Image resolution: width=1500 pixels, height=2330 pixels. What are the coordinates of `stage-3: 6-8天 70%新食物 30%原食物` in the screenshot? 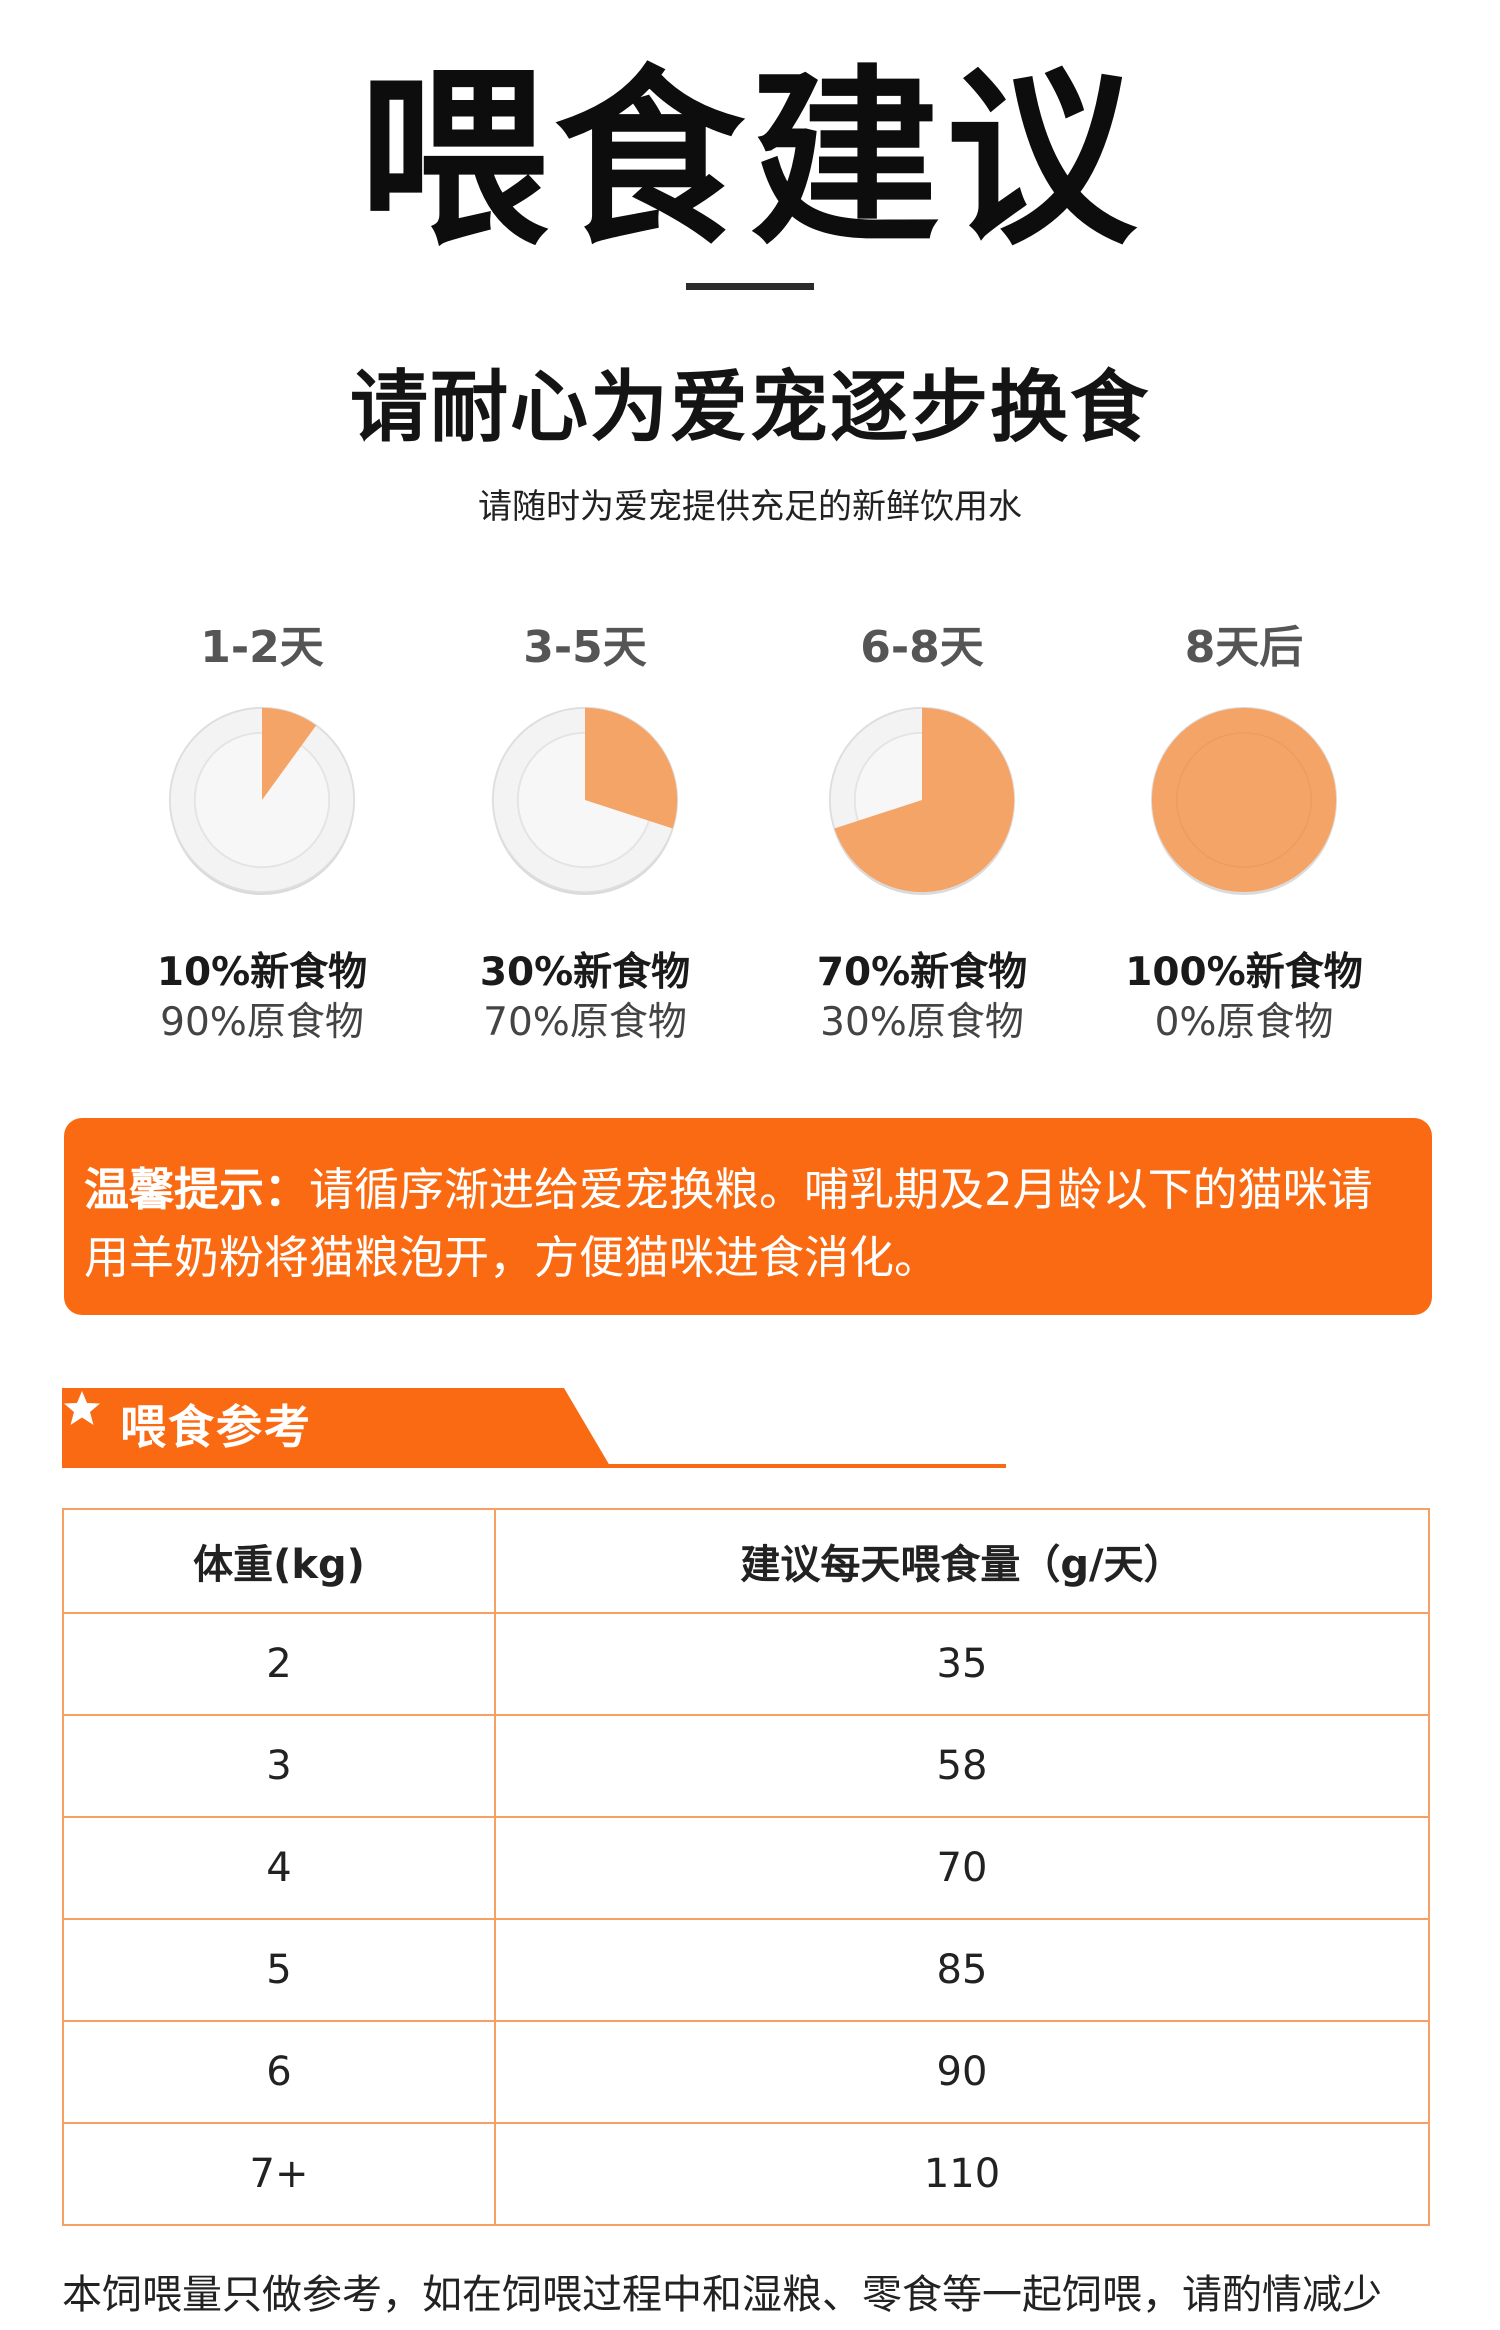 It's located at (922, 834).